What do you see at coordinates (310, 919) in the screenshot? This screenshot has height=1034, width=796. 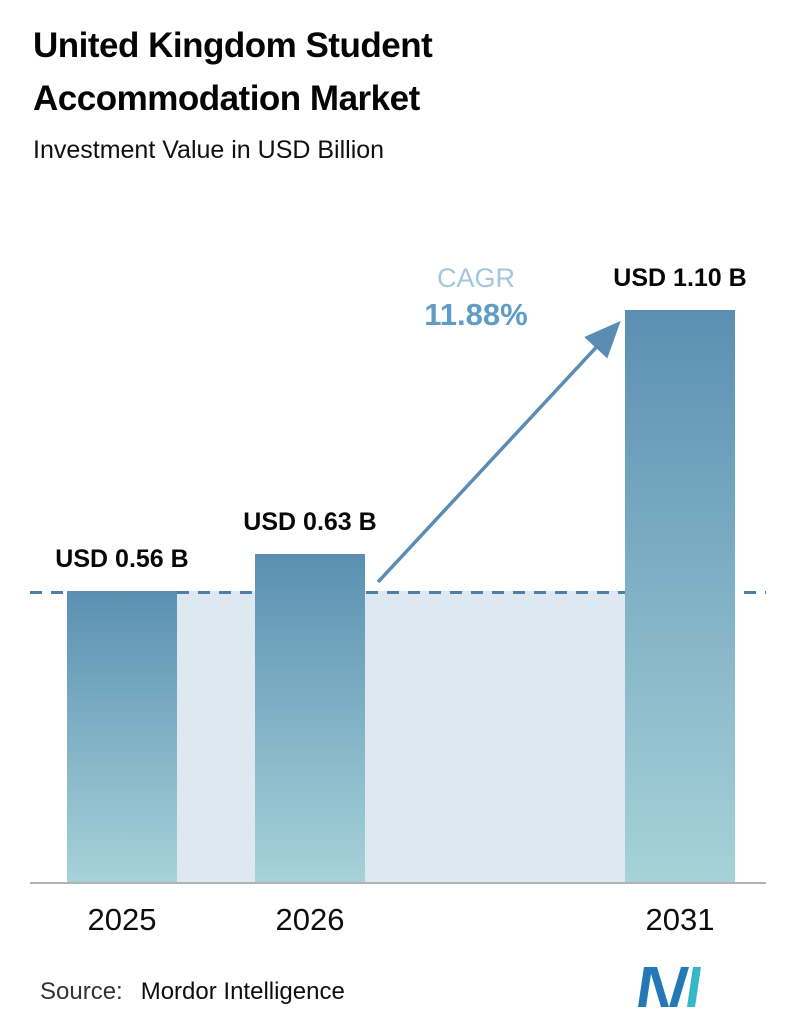 I see `x-axis-label: 2026` at bounding box center [310, 919].